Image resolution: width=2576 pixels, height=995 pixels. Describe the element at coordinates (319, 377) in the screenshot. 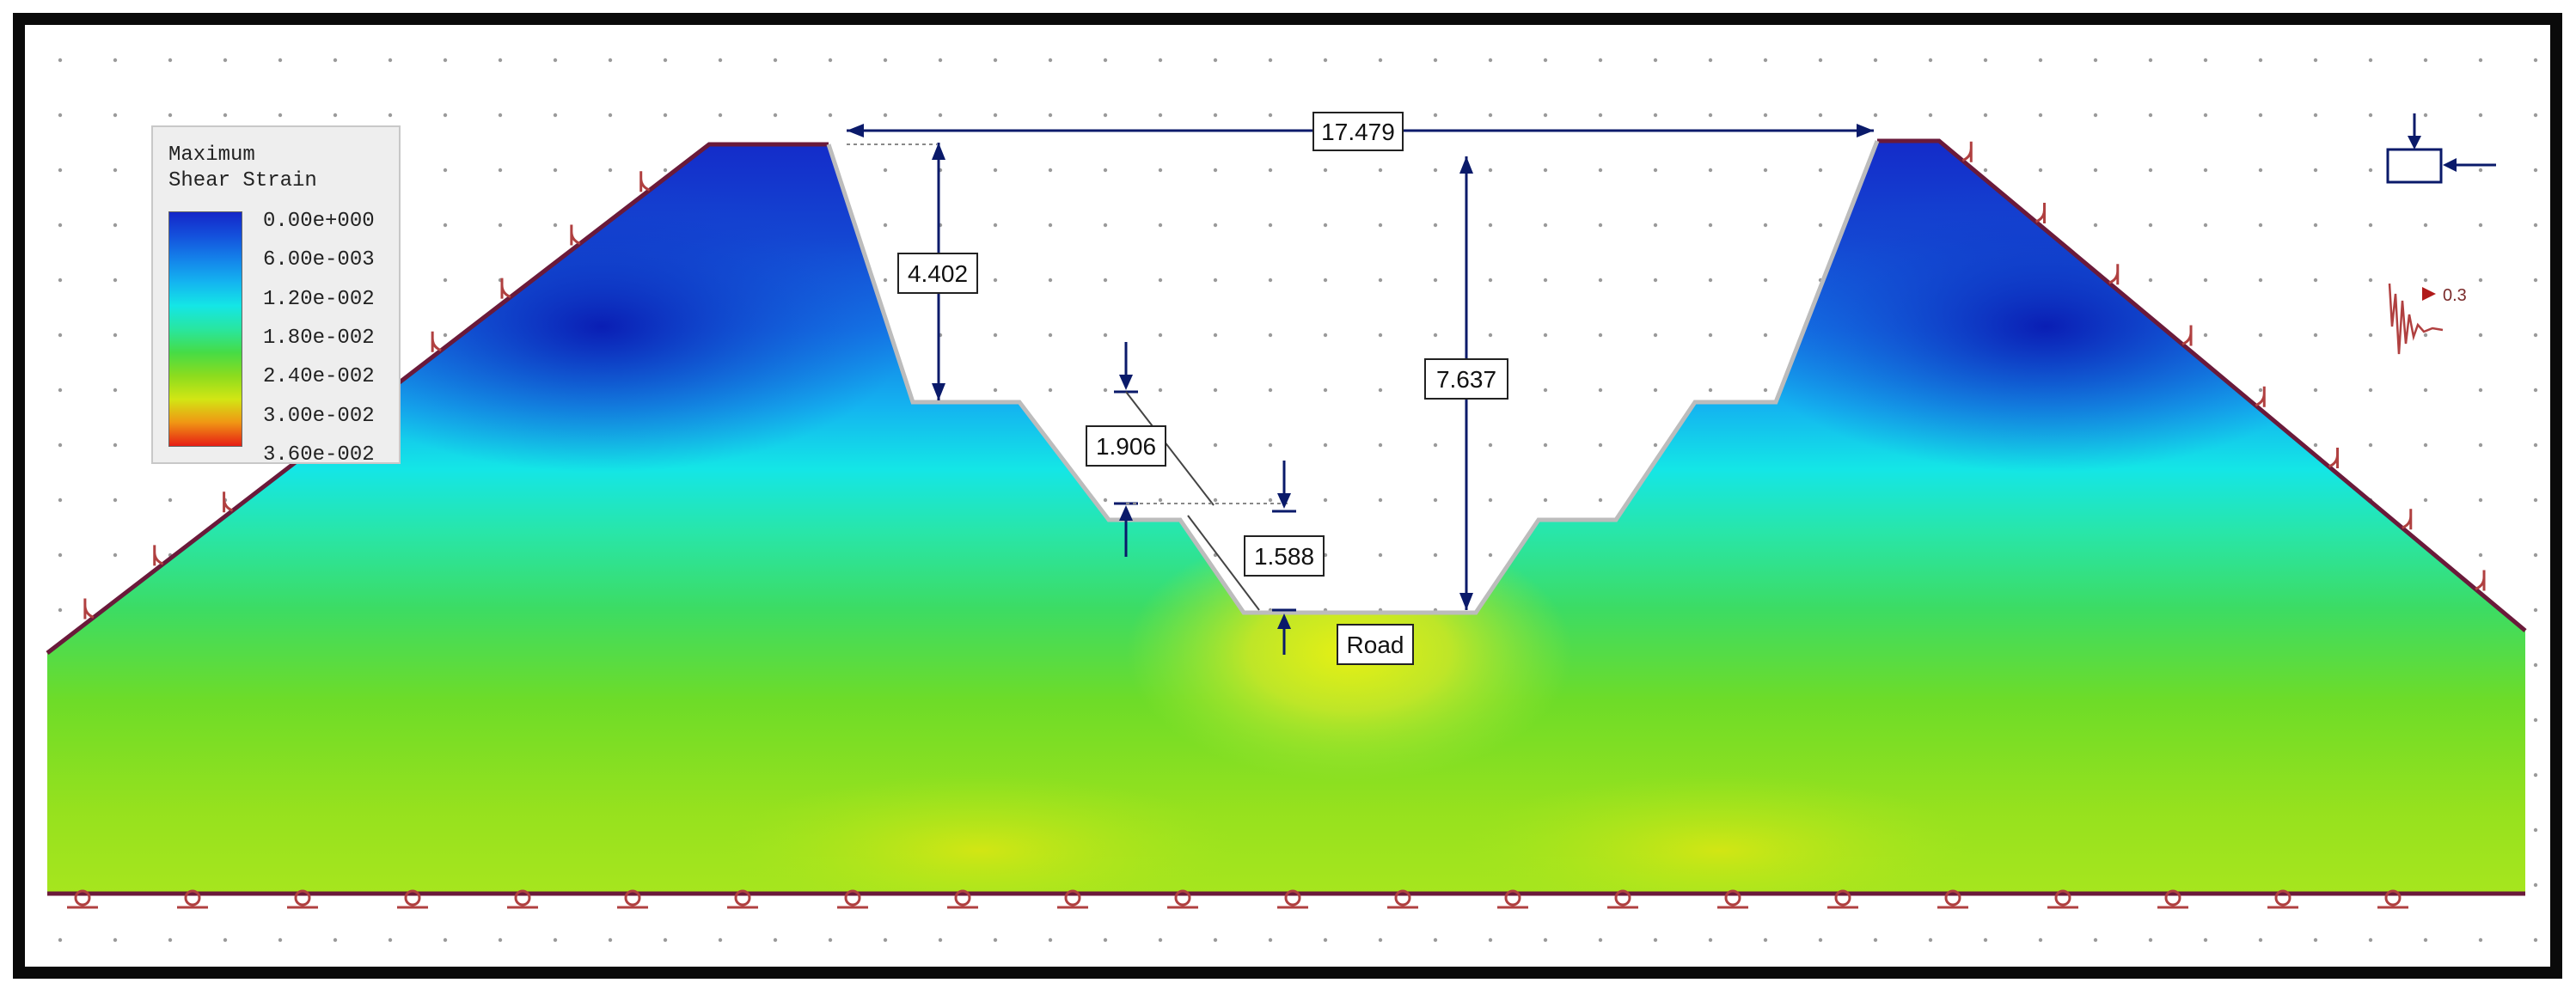

I see `legend-label: 2.40e-002` at that location.